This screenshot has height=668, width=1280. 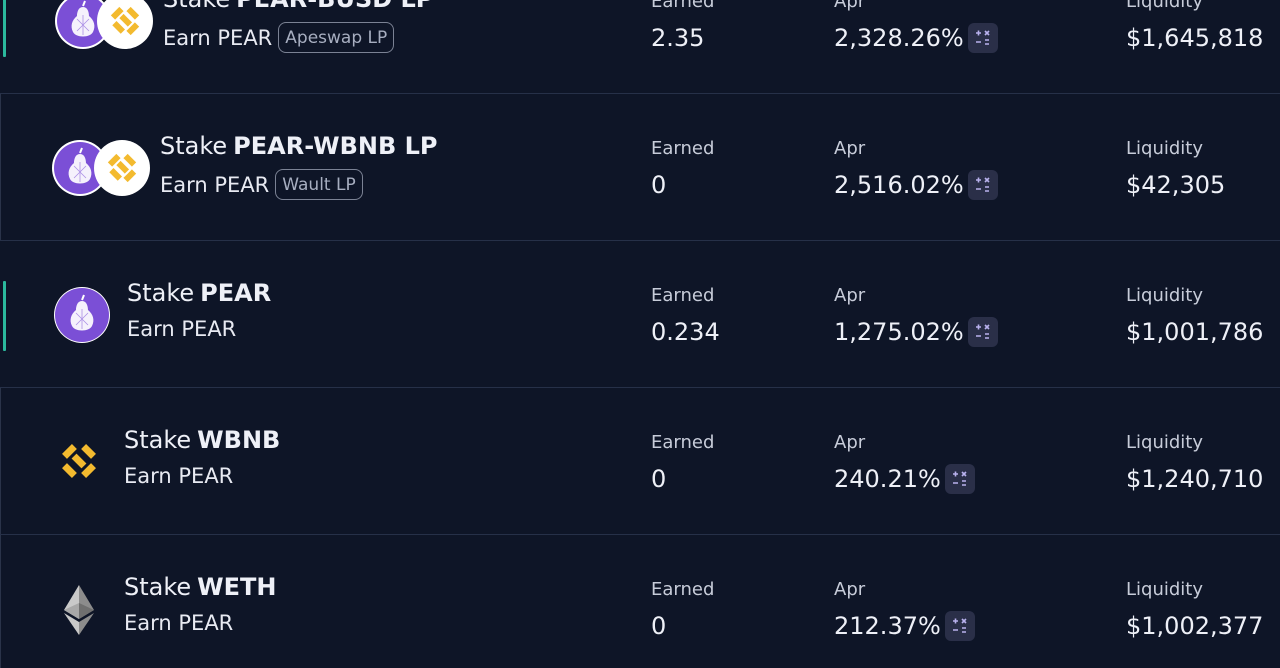 I want to click on stake-pair: PEAR-WBNB LP, so click(x=335, y=146).